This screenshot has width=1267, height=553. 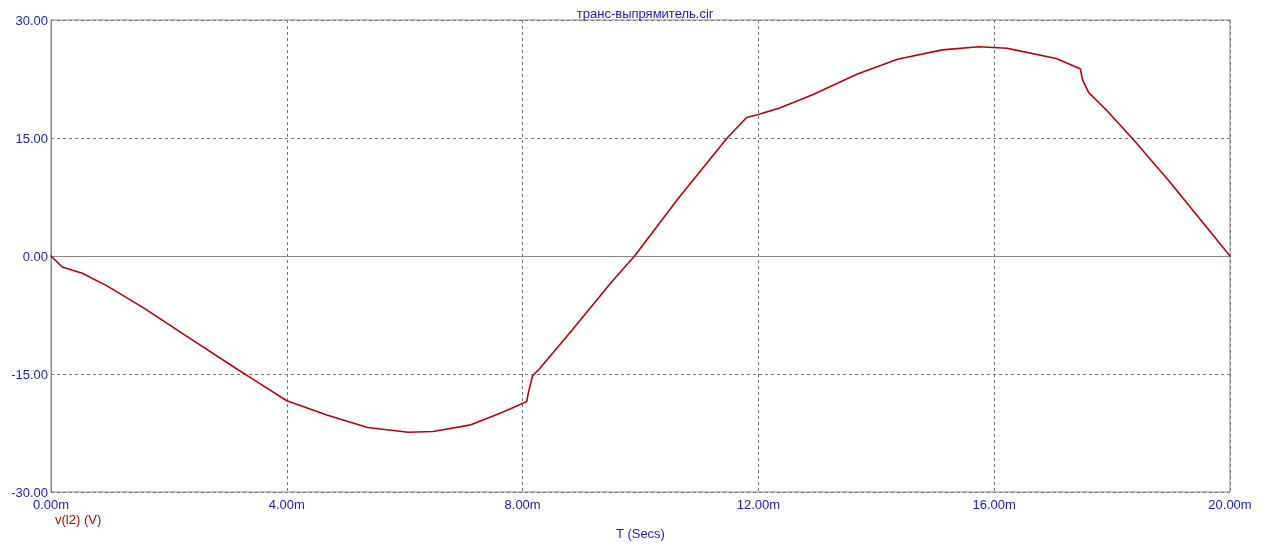 What do you see at coordinates (29, 374) in the screenshot?
I see `y-tick-label: -15.00` at bounding box center [29, 374].